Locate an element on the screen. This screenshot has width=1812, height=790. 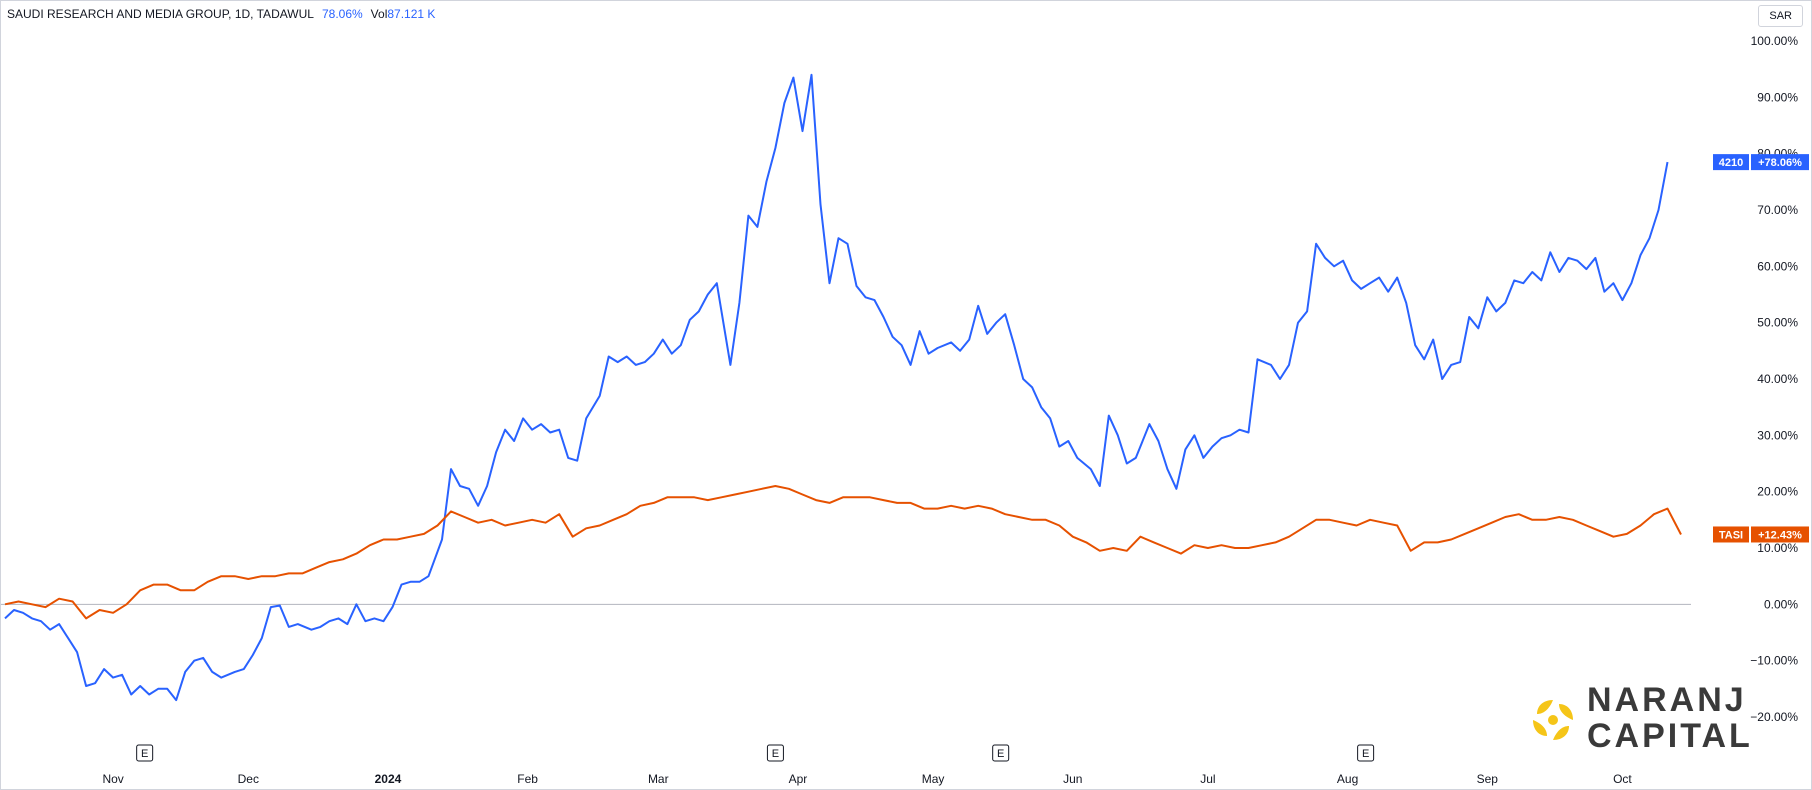
y-tick-label: −10.00% is located at coordinates (1774, 661).